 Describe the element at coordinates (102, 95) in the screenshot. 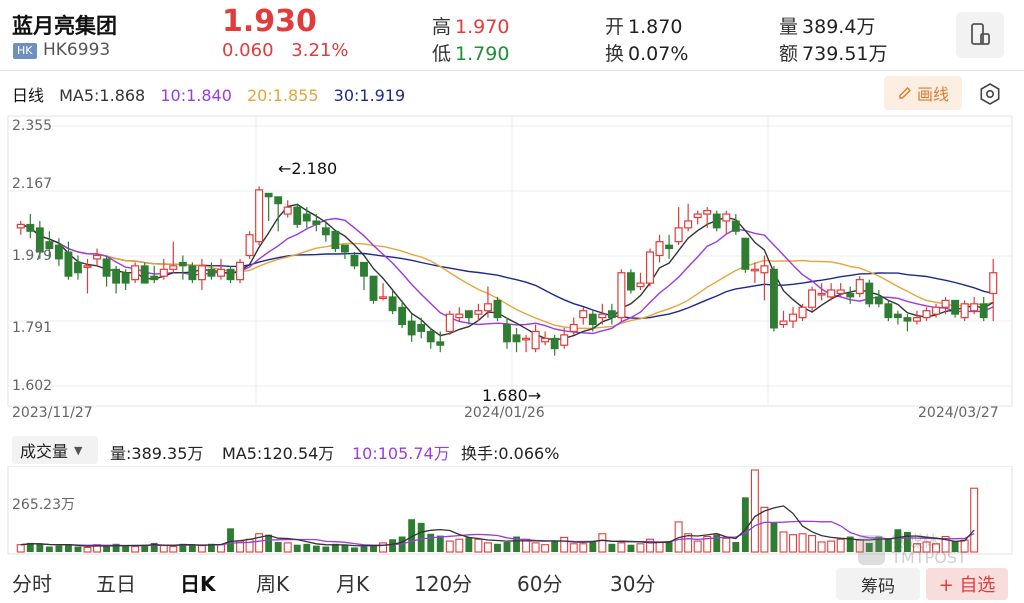

I see `ma5-value: MA5:1.868` at that location.